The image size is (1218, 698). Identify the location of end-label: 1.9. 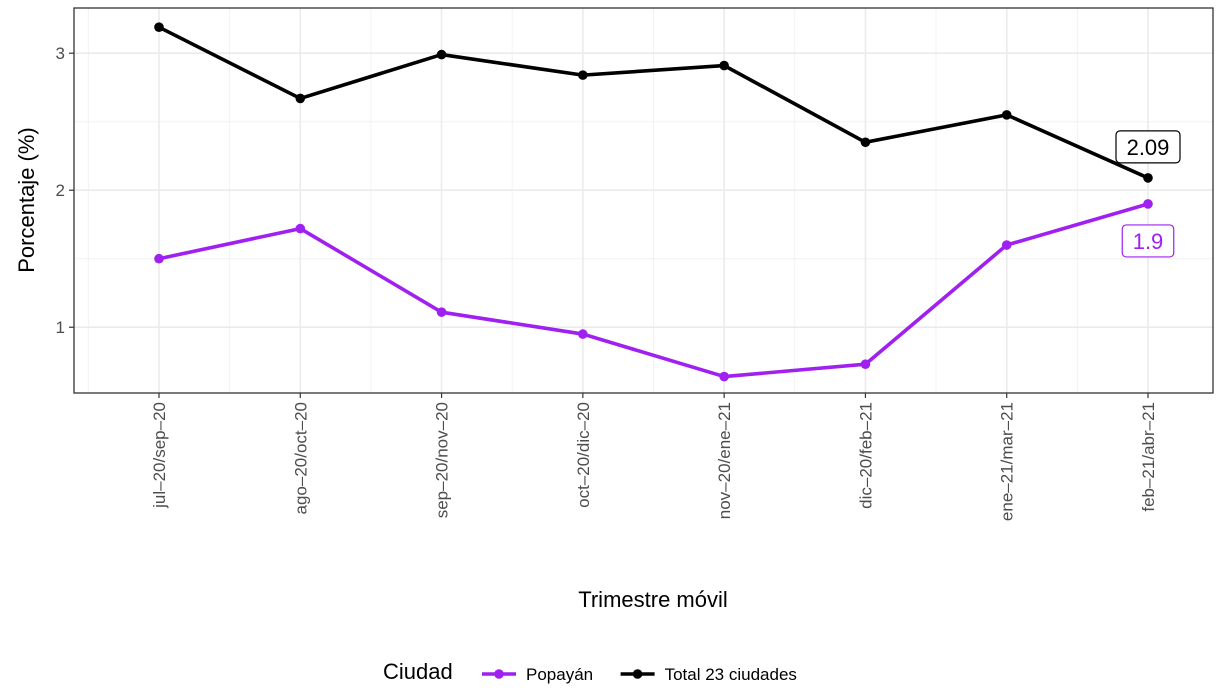
(1148, 241).